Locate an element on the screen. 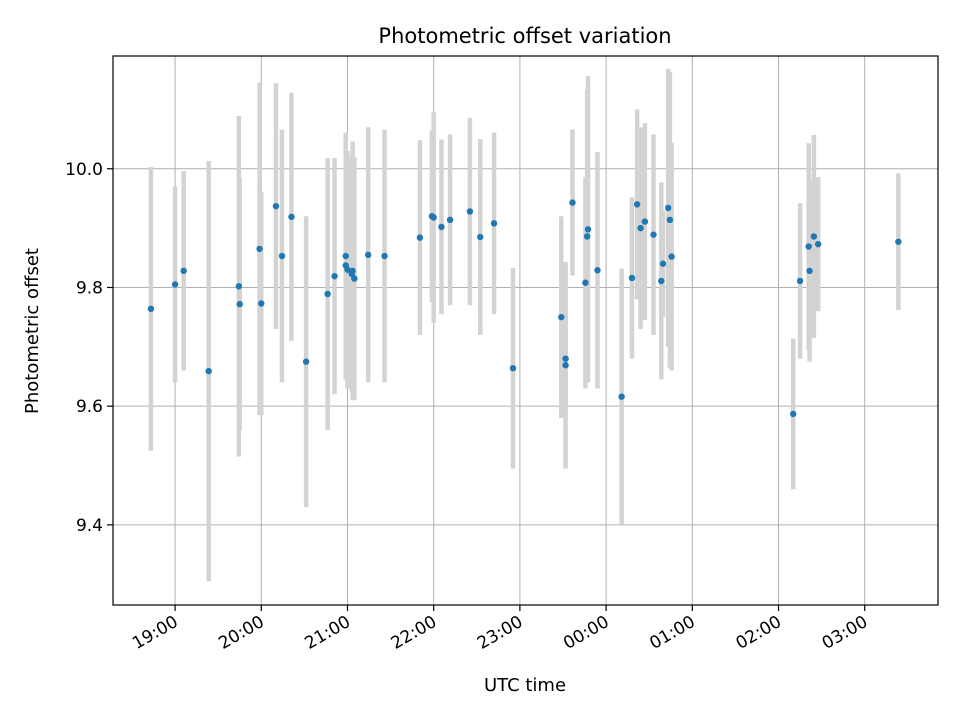 This screenshot has height=720, width=960. y-tick-label: 9.4 is located at coordinates (89, 526).